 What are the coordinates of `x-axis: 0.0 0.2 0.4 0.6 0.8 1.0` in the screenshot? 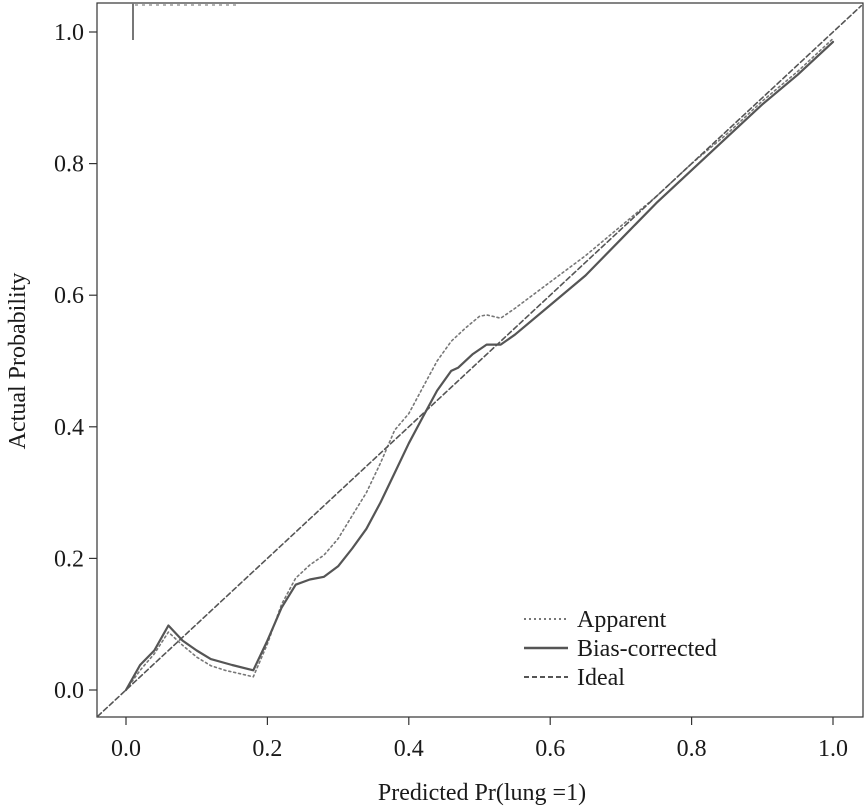 It's located at (479, 739).